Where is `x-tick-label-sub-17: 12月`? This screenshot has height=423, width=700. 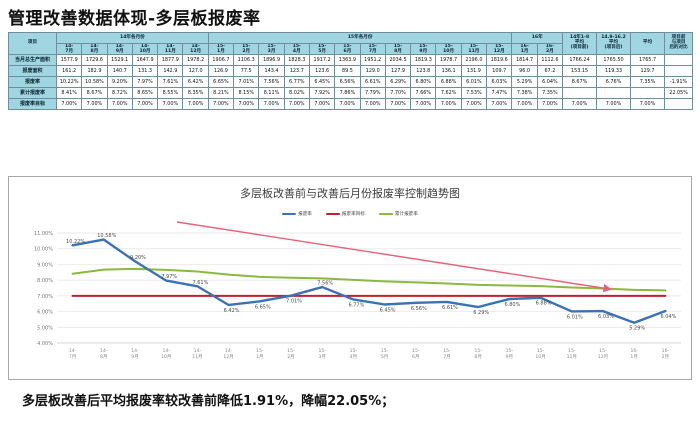 x-tick-label-sub-17: 12月 is located at coordinates (603, 357).